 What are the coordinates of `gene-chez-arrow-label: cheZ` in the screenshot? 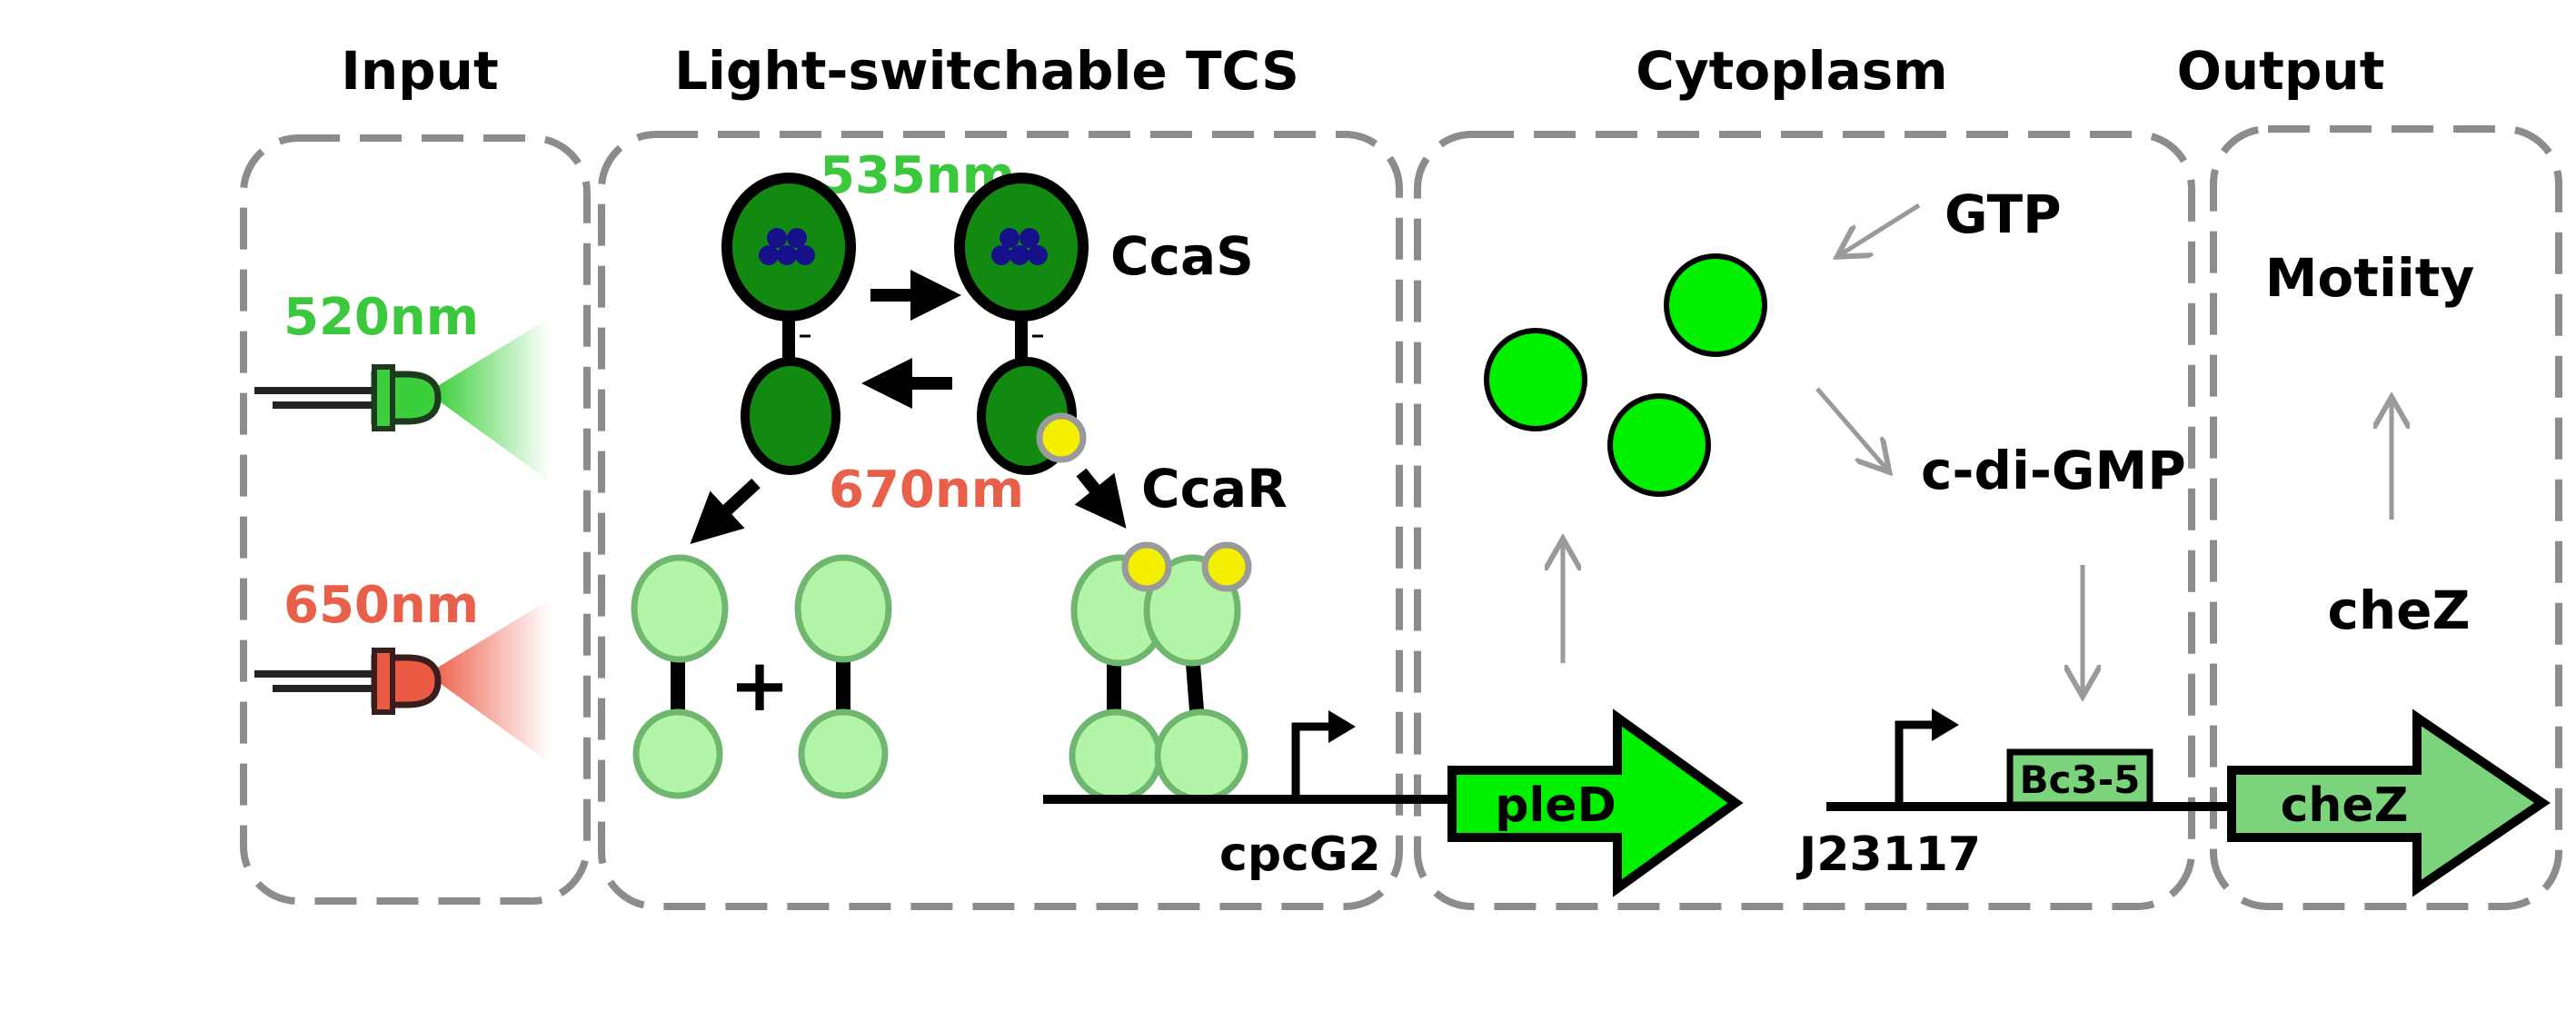 It's located at (2345, 805).